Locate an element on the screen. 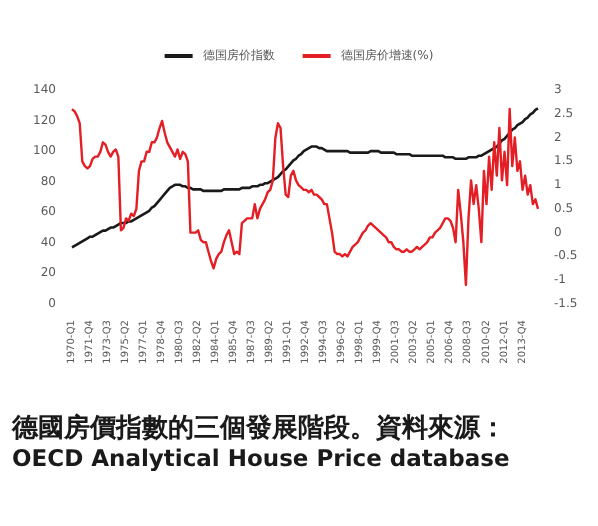  text: 德國房價指數的三個發展階段。資料來源： is located at coordinates (259, 428).